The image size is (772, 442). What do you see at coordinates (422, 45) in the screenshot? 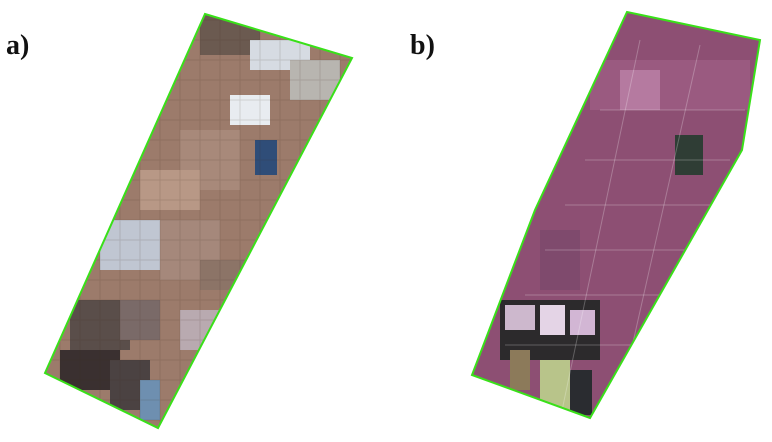
I see `panel-b-label: b)` at bounding box center [422, 45].